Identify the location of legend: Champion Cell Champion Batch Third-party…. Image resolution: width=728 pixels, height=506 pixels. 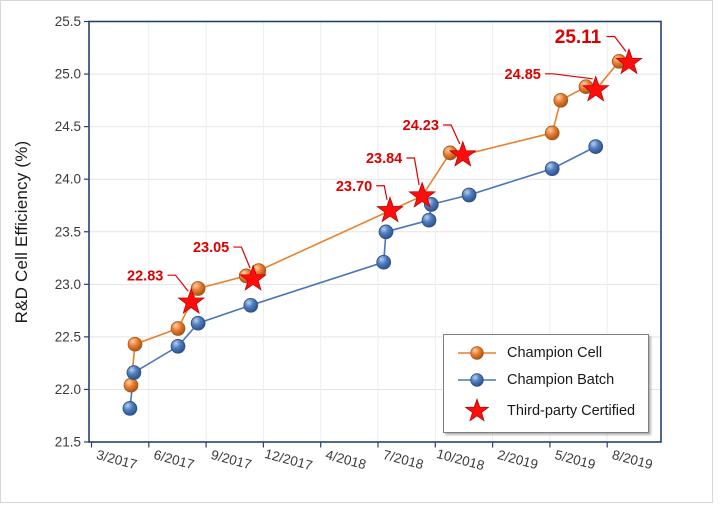
(546, 383).